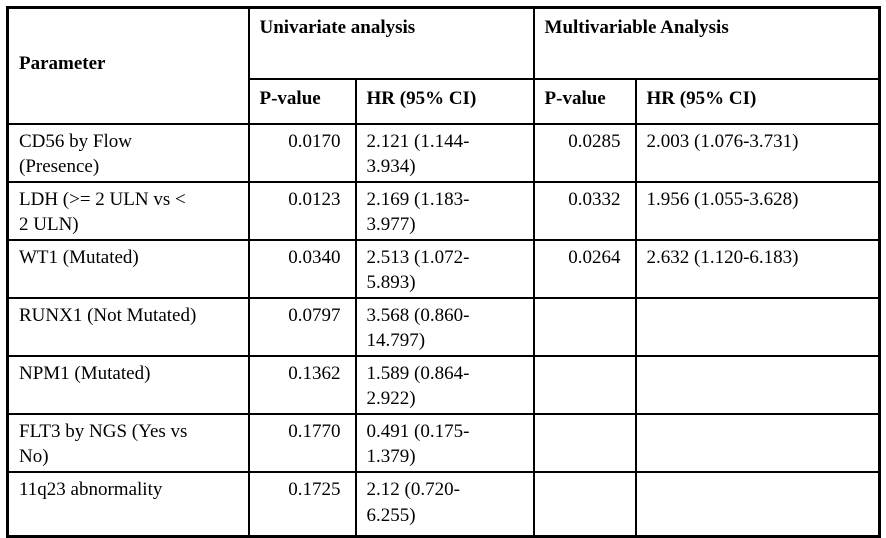  What do you see at coordinates (302, 152) in the screenshot?
I see `cell-univariate-pvalue: 0.0170` at bounding box center [302, 152].